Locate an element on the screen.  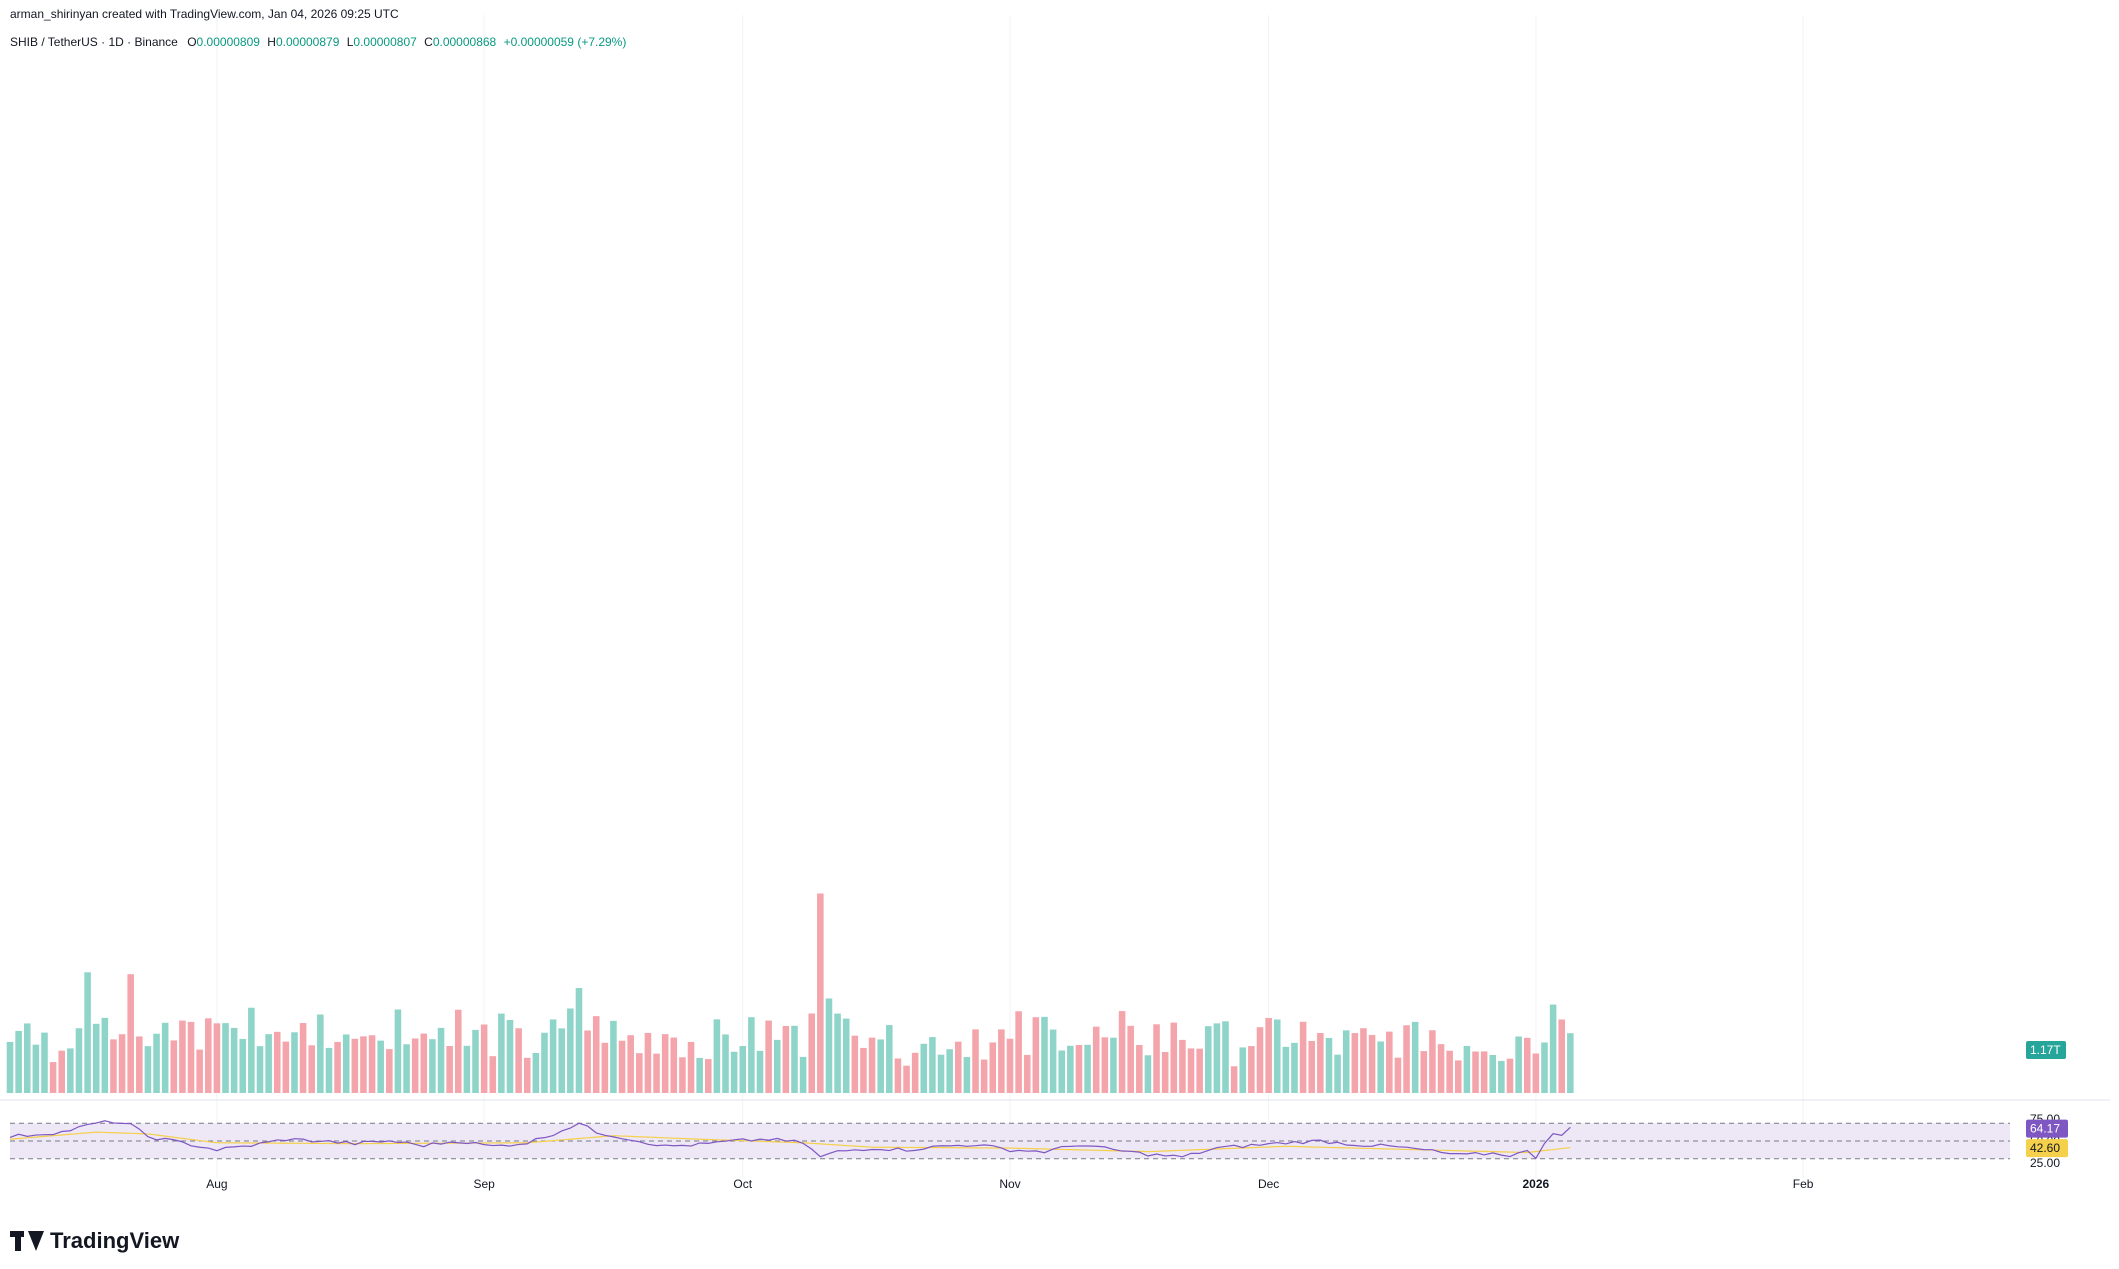
x-tick-label: Feb is located at coordinates (1803, 1184).